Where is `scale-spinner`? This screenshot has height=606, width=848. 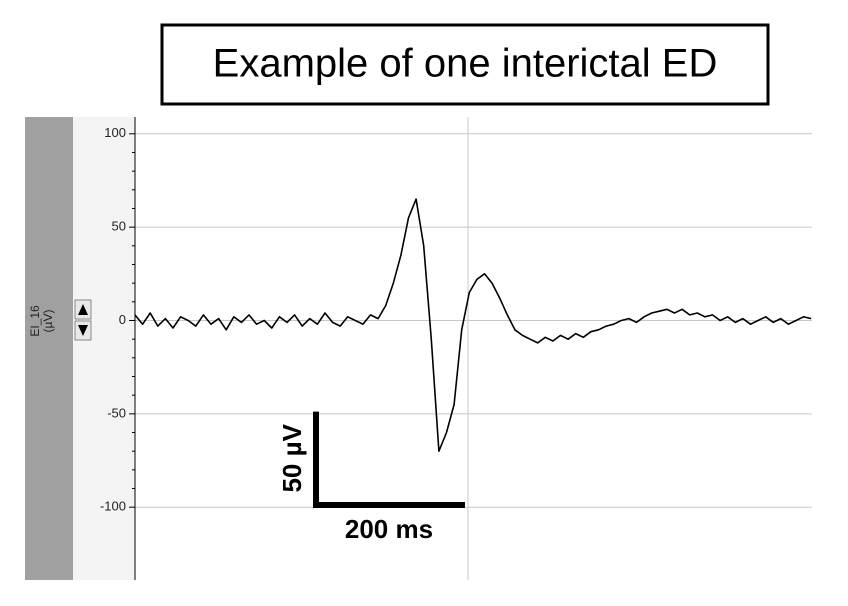 scale-spinner is located at coordinates (83, 320).